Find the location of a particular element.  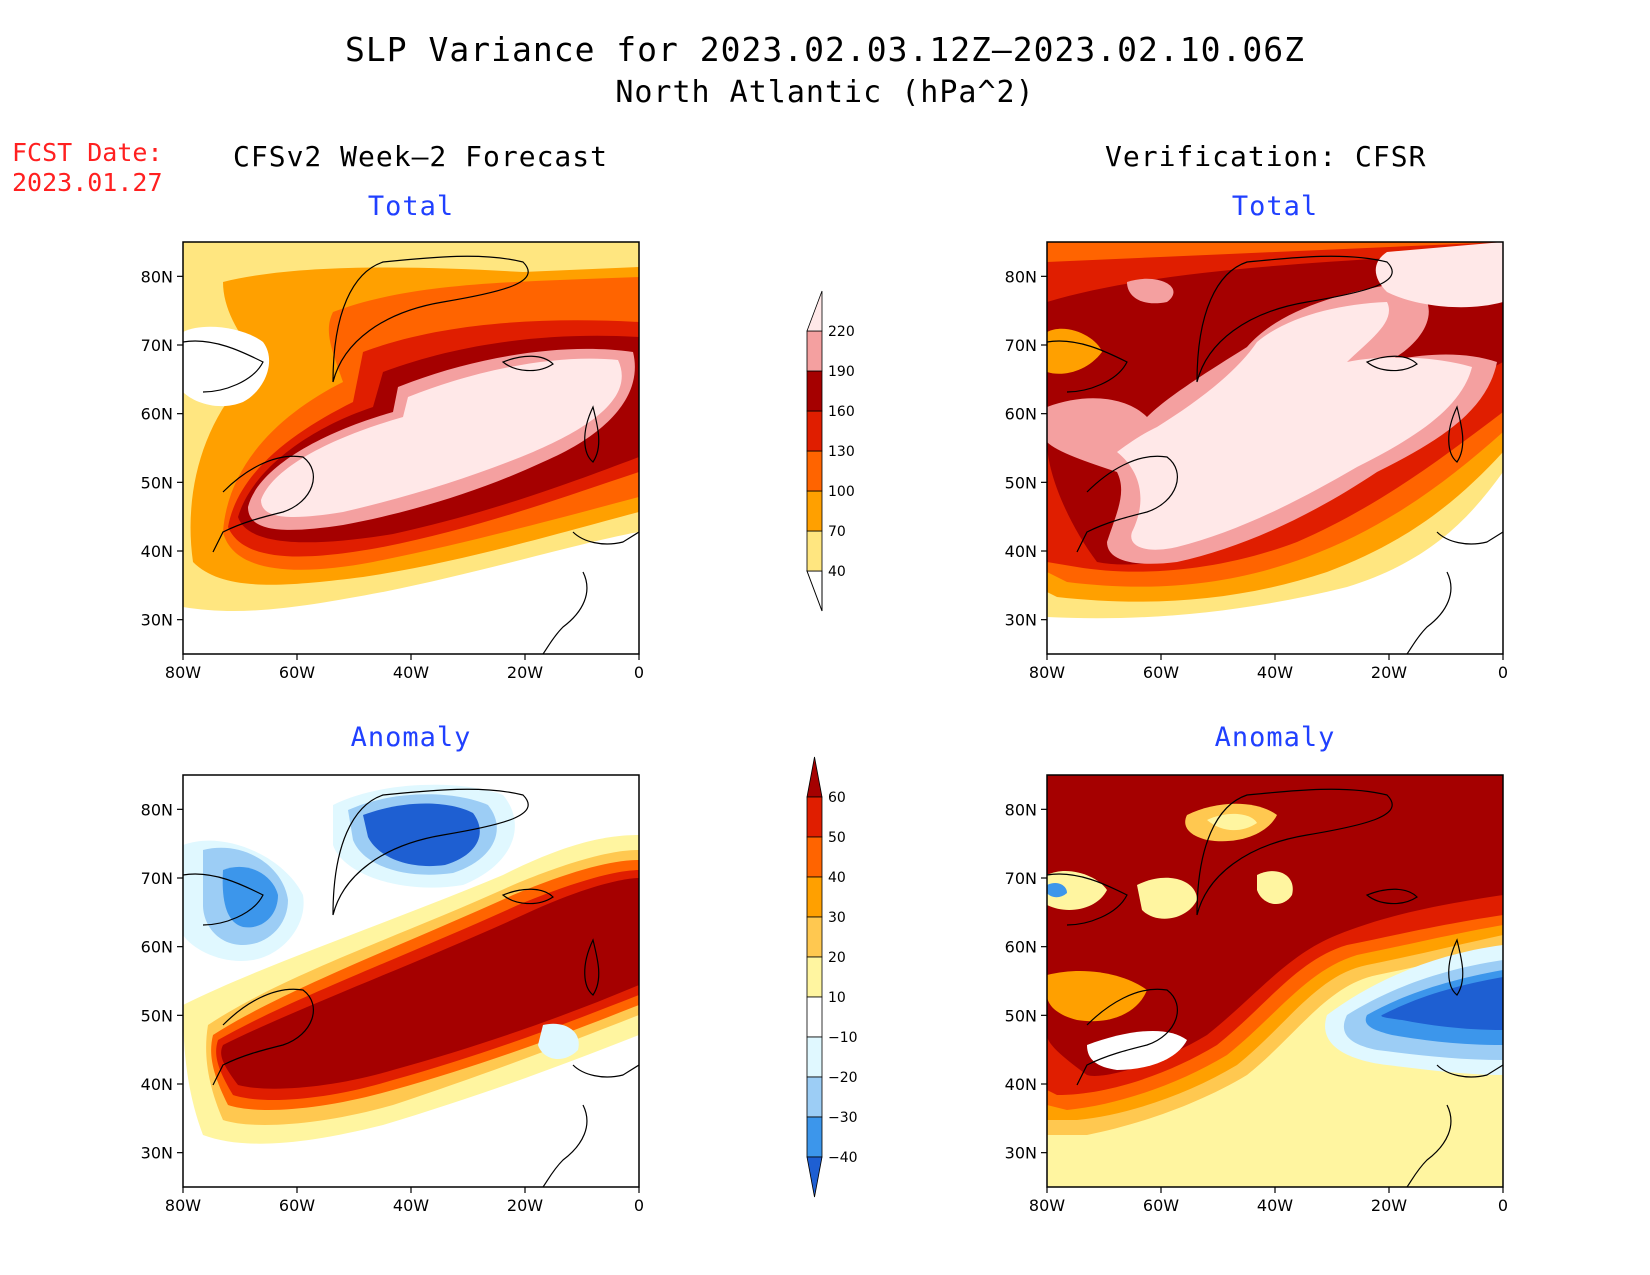

verification-anomaly-panel is located at coordinates (1275, 981).